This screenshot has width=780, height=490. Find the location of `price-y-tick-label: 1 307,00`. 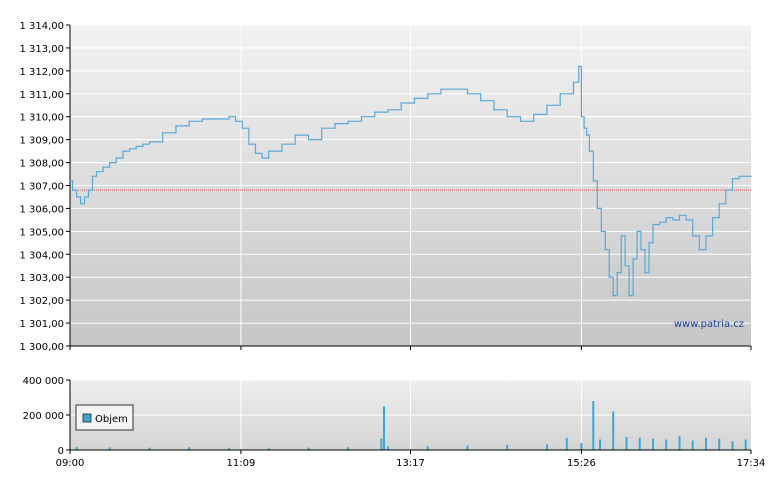

price-y-tick-label: 1 307,00 is located at coordinates (41, 187).